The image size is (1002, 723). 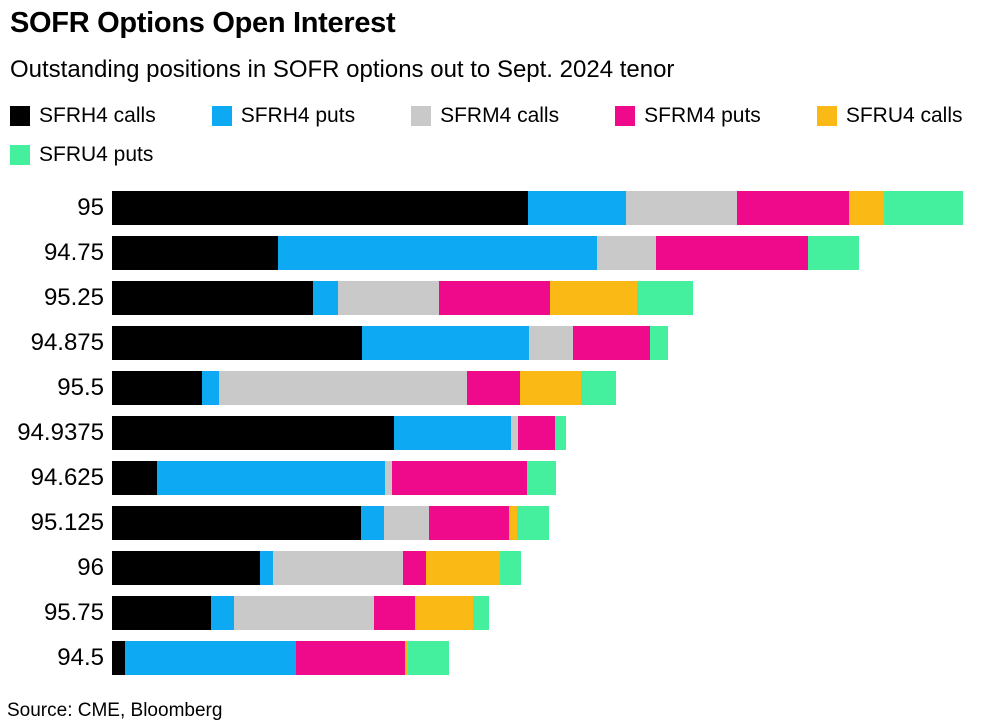 I want to click on legend-label: SFRH4 calls, so click(x=97, y=115).